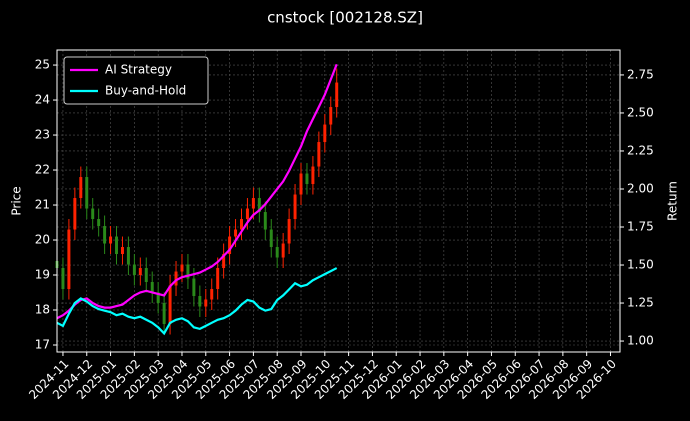 The height and width of the screenshot is (421, 690). Describe the element at coordinates (138, 70) in the screenshot. I see `legend-label: AI Strategy` at that location.